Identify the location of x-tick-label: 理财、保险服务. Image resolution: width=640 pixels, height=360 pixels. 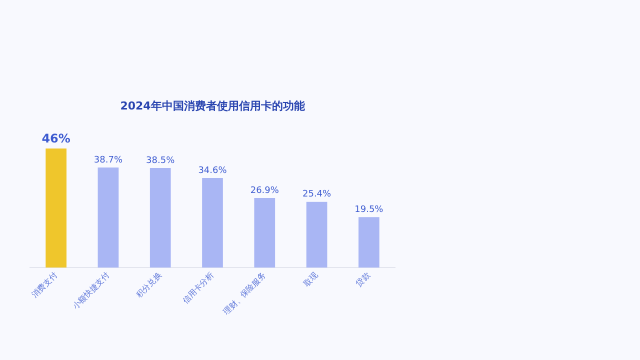
(245, 293).